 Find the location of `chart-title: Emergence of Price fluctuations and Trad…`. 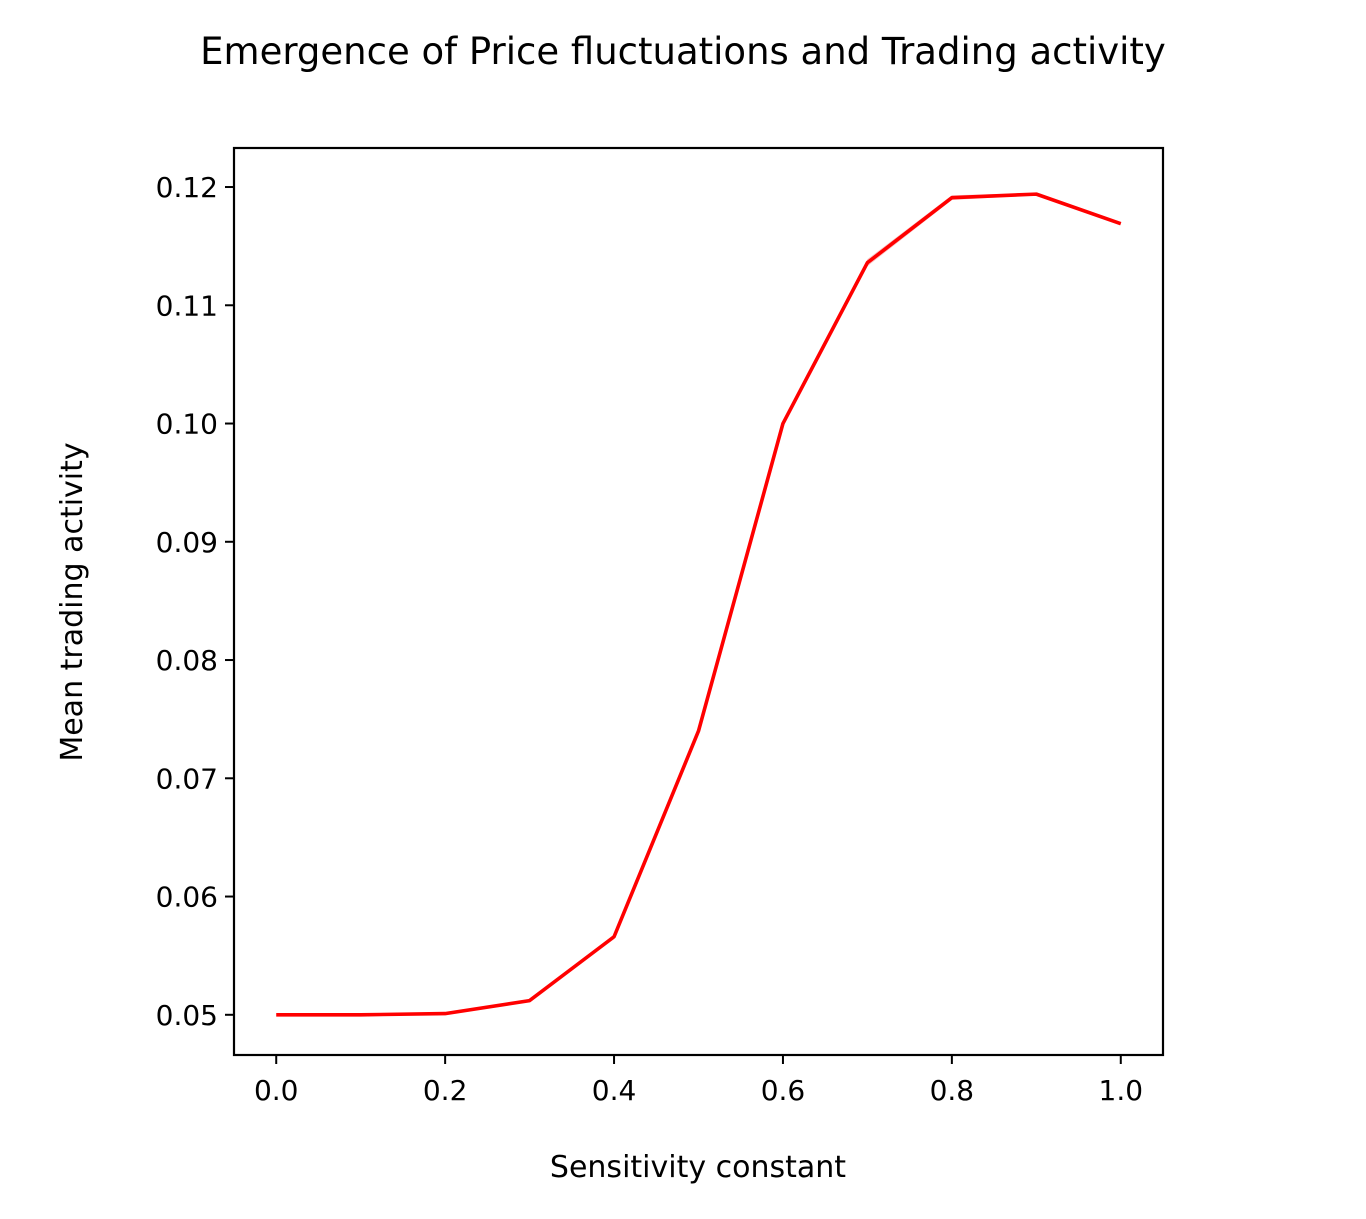

chart-title: Emergence of Price fluctuations and Trad… is located at coordinates (683, 51).